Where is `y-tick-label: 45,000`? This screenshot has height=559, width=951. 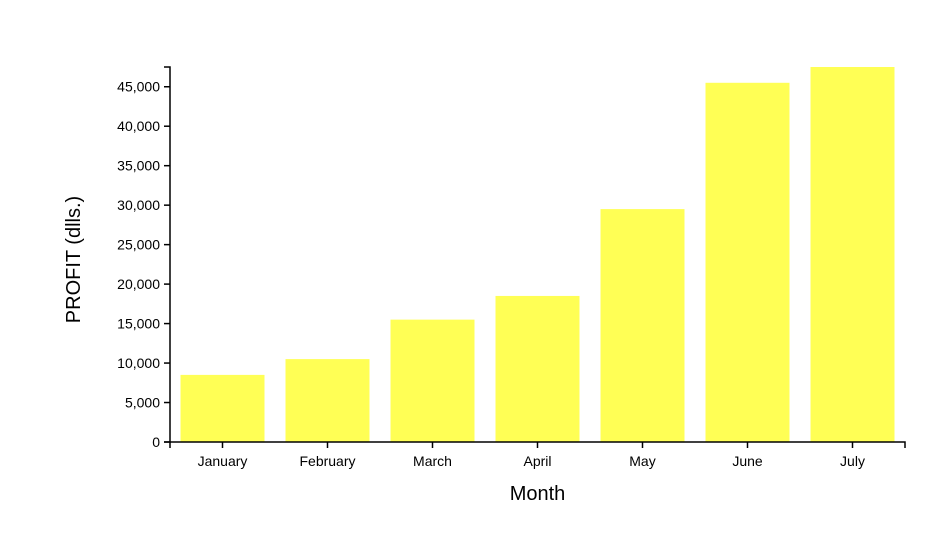 y-tick-label: 45,000 is located at coordinates (138, 87).